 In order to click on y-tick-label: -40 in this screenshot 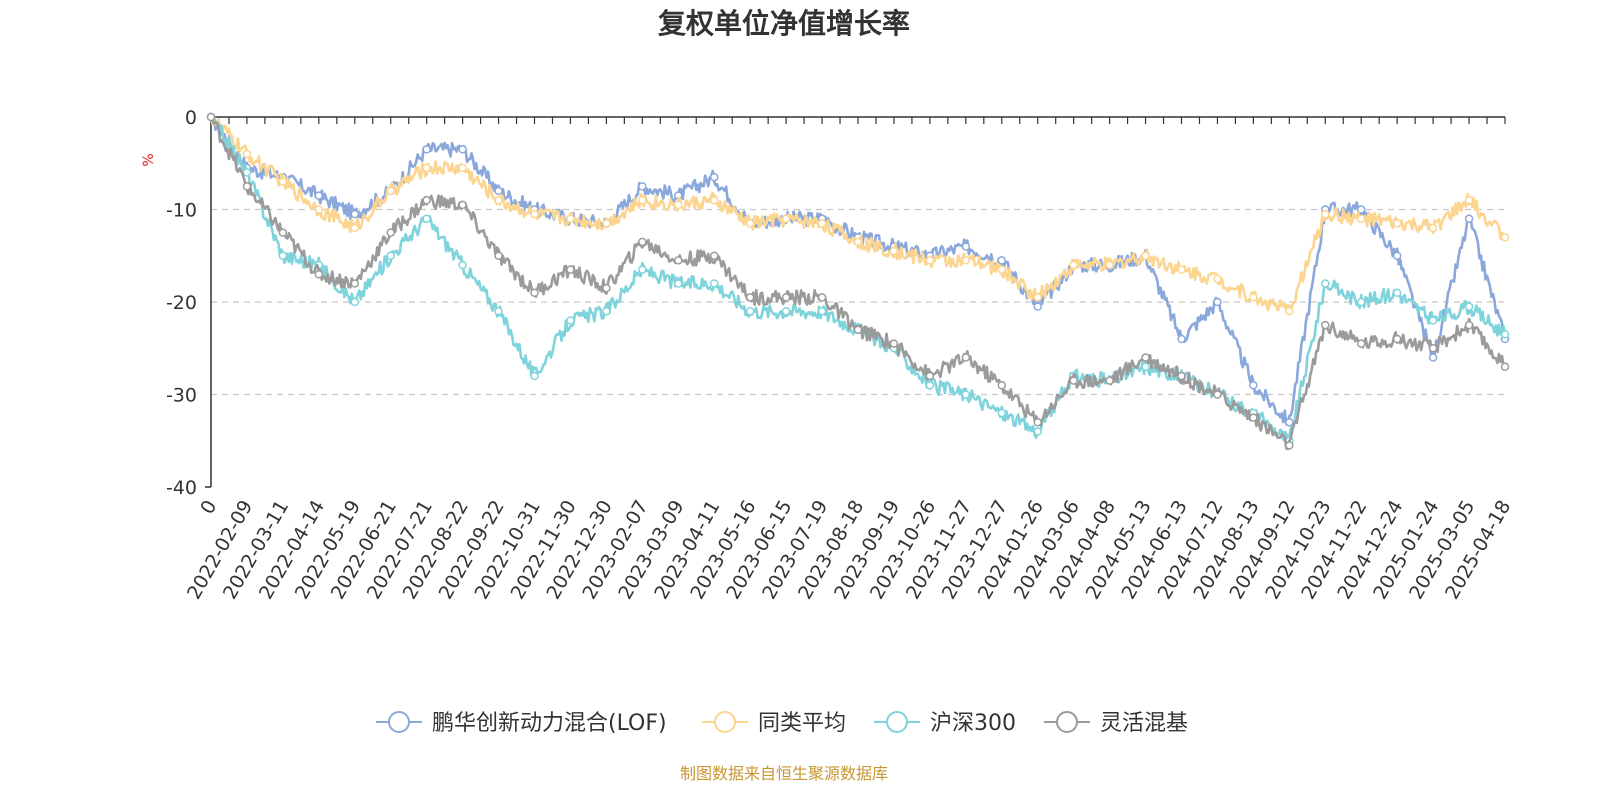, I will do `click(181, 488)`.